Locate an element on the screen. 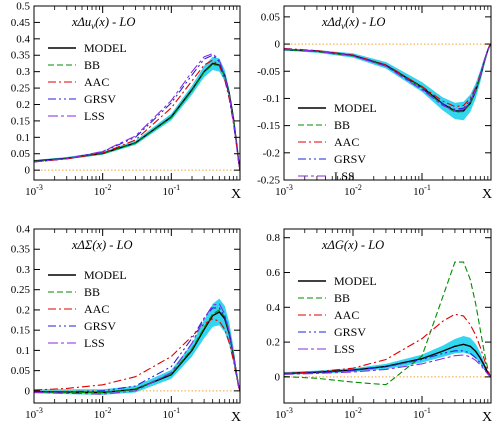  y-tick-label: 0.8 is located at coordinates (273, 238).